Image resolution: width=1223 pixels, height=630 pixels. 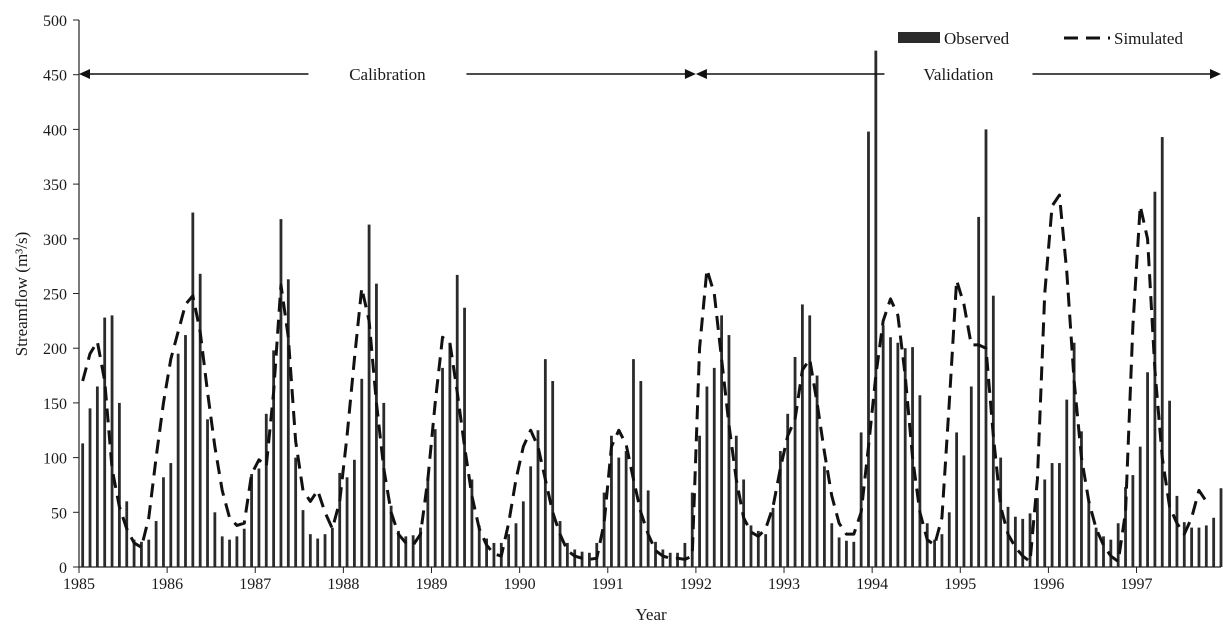 What do you see at coordinates (520, 584) in the screenshot?
I see `x-tick-label: 1990` at bounding box center [520, 584].